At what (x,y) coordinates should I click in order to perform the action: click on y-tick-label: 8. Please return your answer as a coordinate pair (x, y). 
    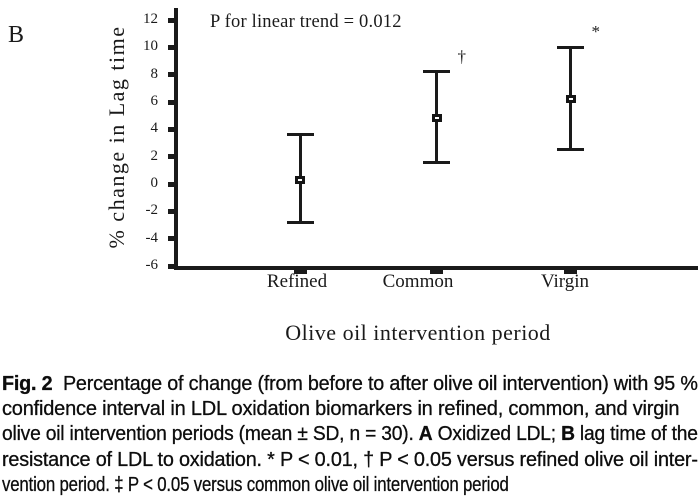
    Looking at the image, I should click on (154, 73).